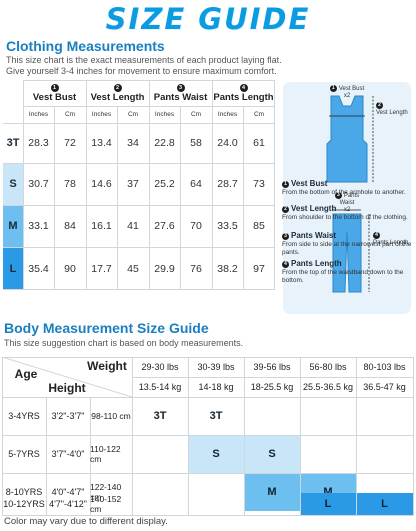 This screenshot has height=531, width=416. Describe the element at coordinates (259, 226) in the screenshot. I see `table-cell: 85` at that location.